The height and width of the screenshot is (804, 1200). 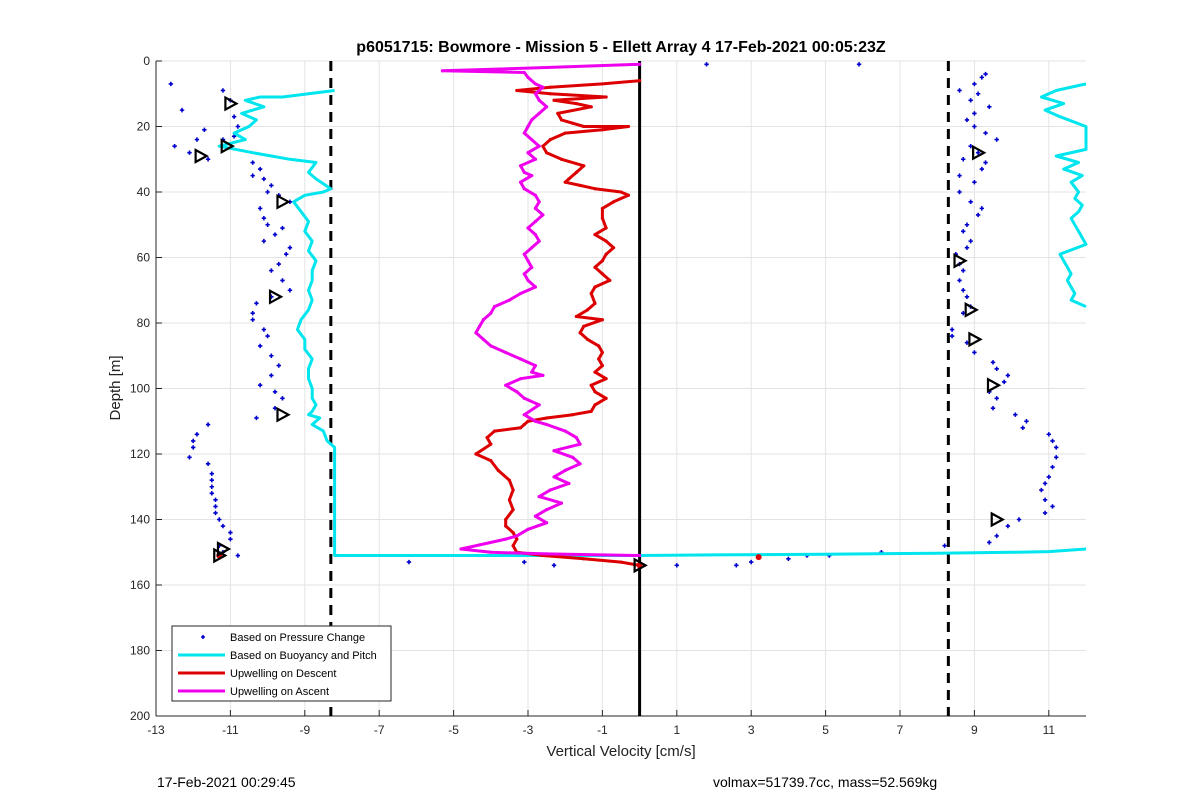 What do you see at coordinates (115, 387) in the screenshot?
I see `y-axis-label: Depth [m]` at bounding box center [115, 387].